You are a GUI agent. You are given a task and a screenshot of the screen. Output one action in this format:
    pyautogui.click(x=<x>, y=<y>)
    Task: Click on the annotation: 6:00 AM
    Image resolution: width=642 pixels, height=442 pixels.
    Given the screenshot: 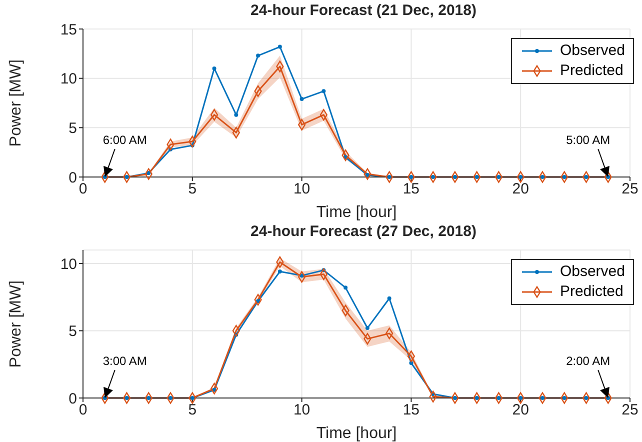 What is the action you would take?
    pyautogui.click(x=124, y=140)
    